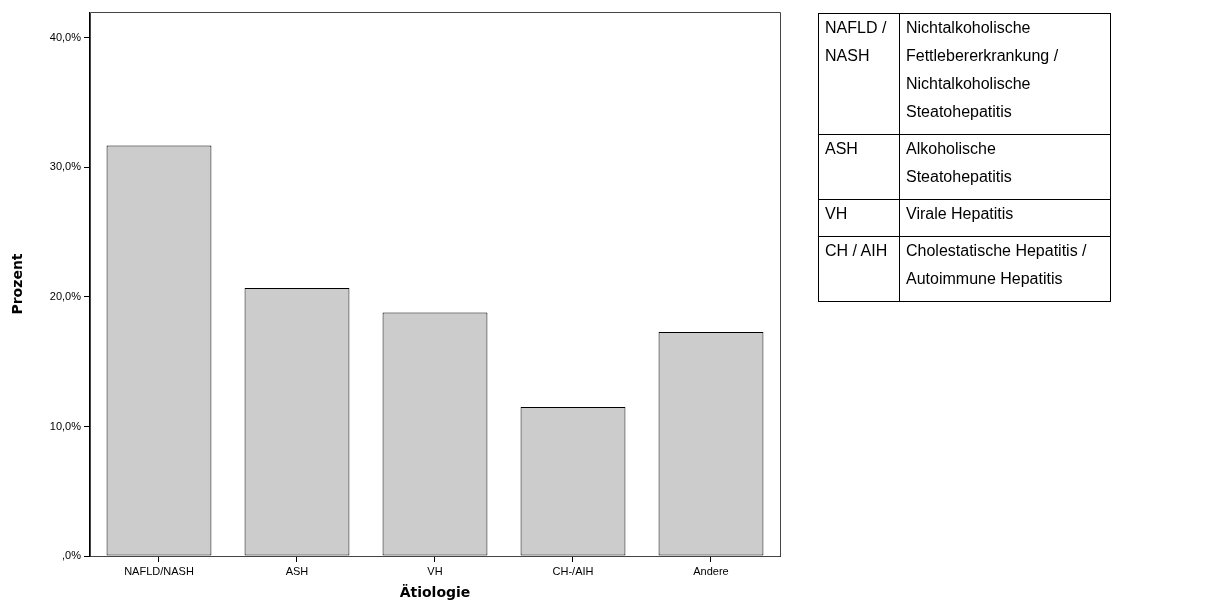 The height and width of the screenshot is (608, 1210). Describe the element at coordinates (573, 570) in the screenshot. I see `x-tick-label: CH-/AIH` at that location.